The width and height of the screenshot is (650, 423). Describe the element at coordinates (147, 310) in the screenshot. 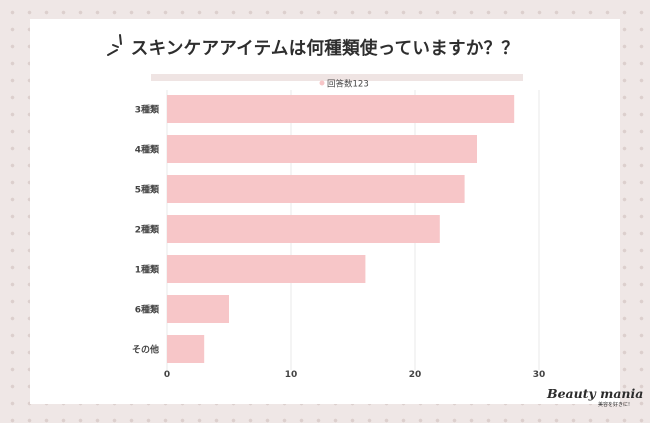

I see `category-label: 6種類` at that location.